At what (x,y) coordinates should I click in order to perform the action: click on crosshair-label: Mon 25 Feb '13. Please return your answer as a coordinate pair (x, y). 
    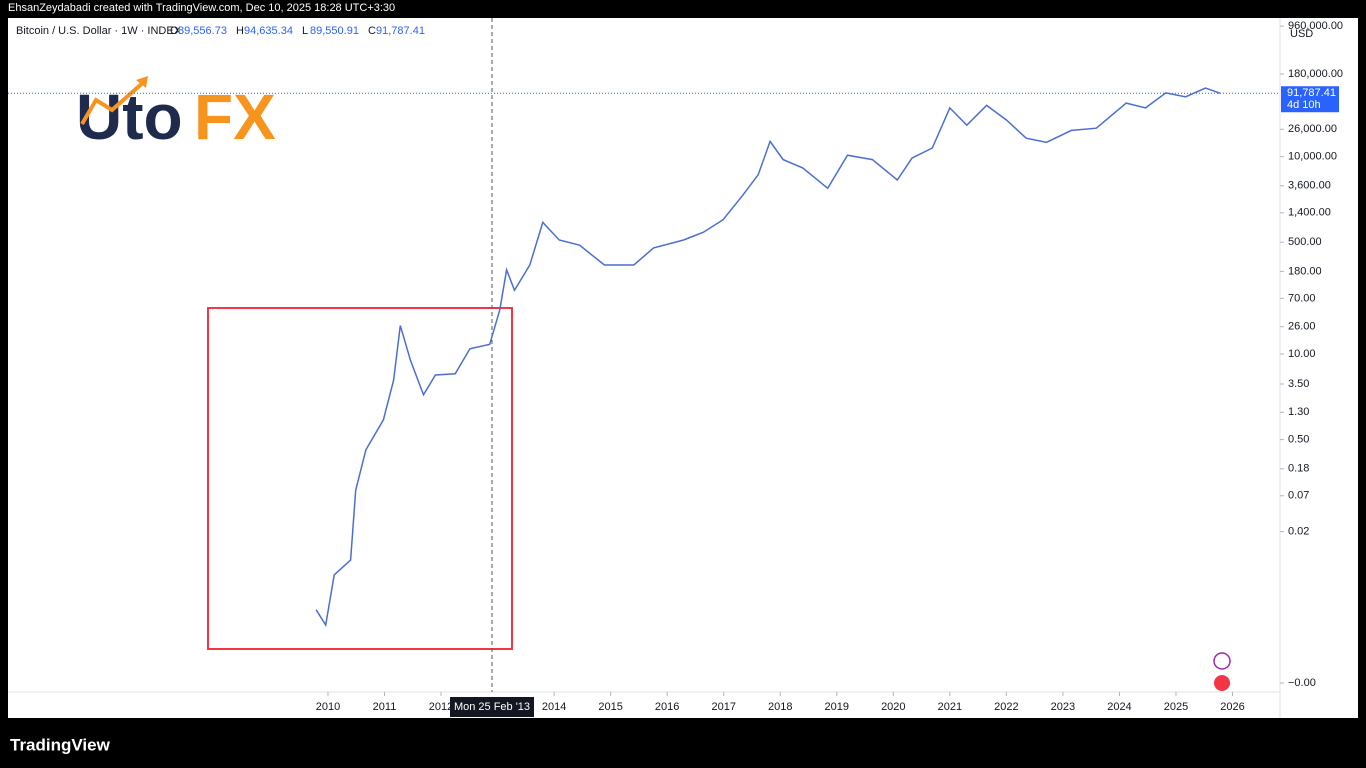
    Looking at the image, I should click on (492, 707).